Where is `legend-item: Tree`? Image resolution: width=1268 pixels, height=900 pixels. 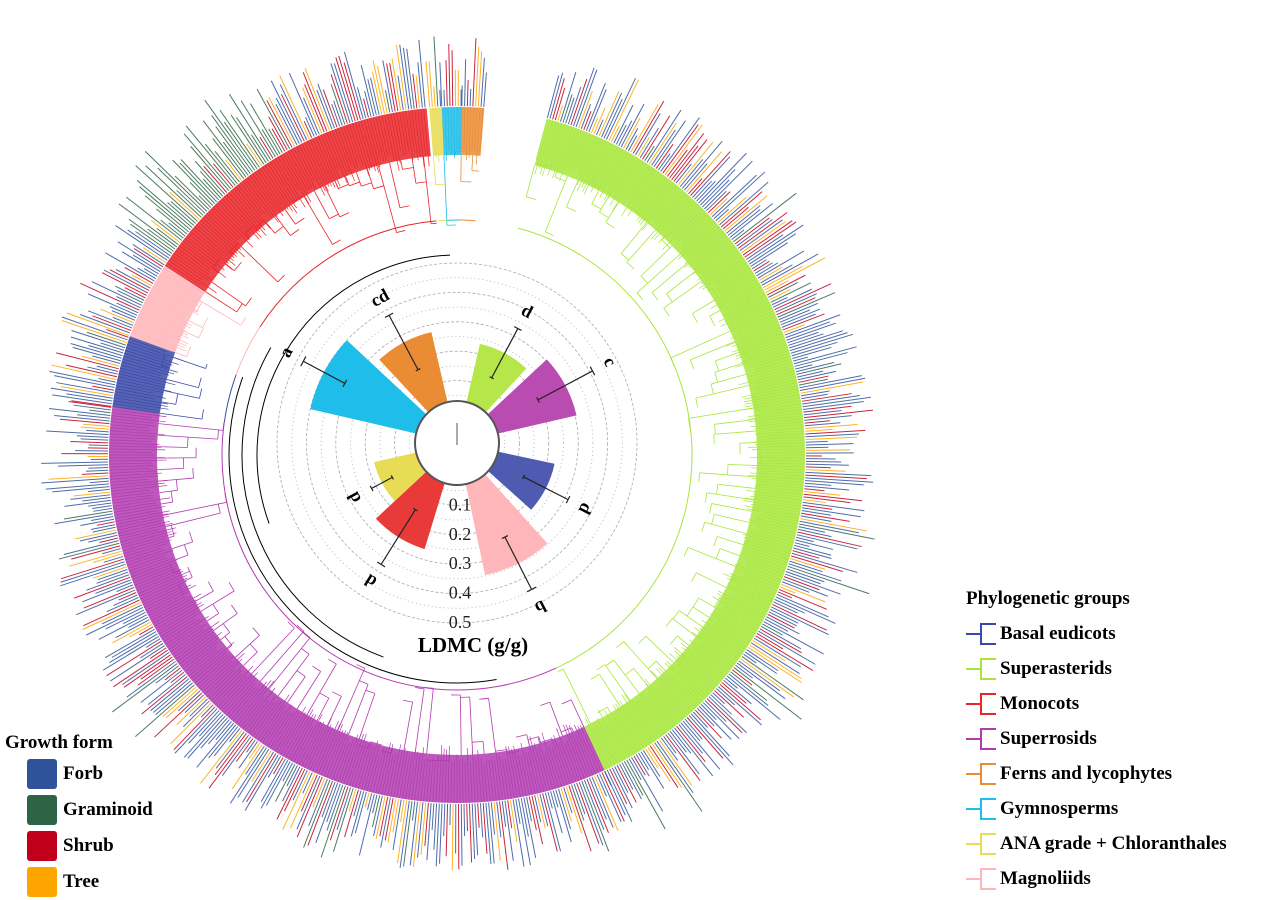
legend-item: Tree is located at coordinates (79, 882).